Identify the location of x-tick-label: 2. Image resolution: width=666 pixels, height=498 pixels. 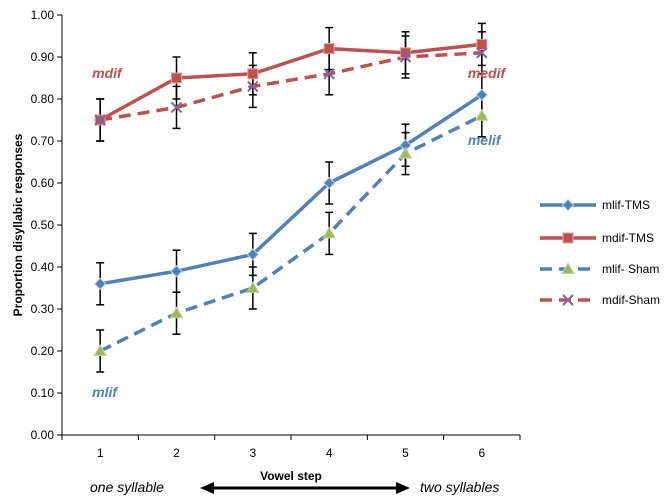
(176, 453).